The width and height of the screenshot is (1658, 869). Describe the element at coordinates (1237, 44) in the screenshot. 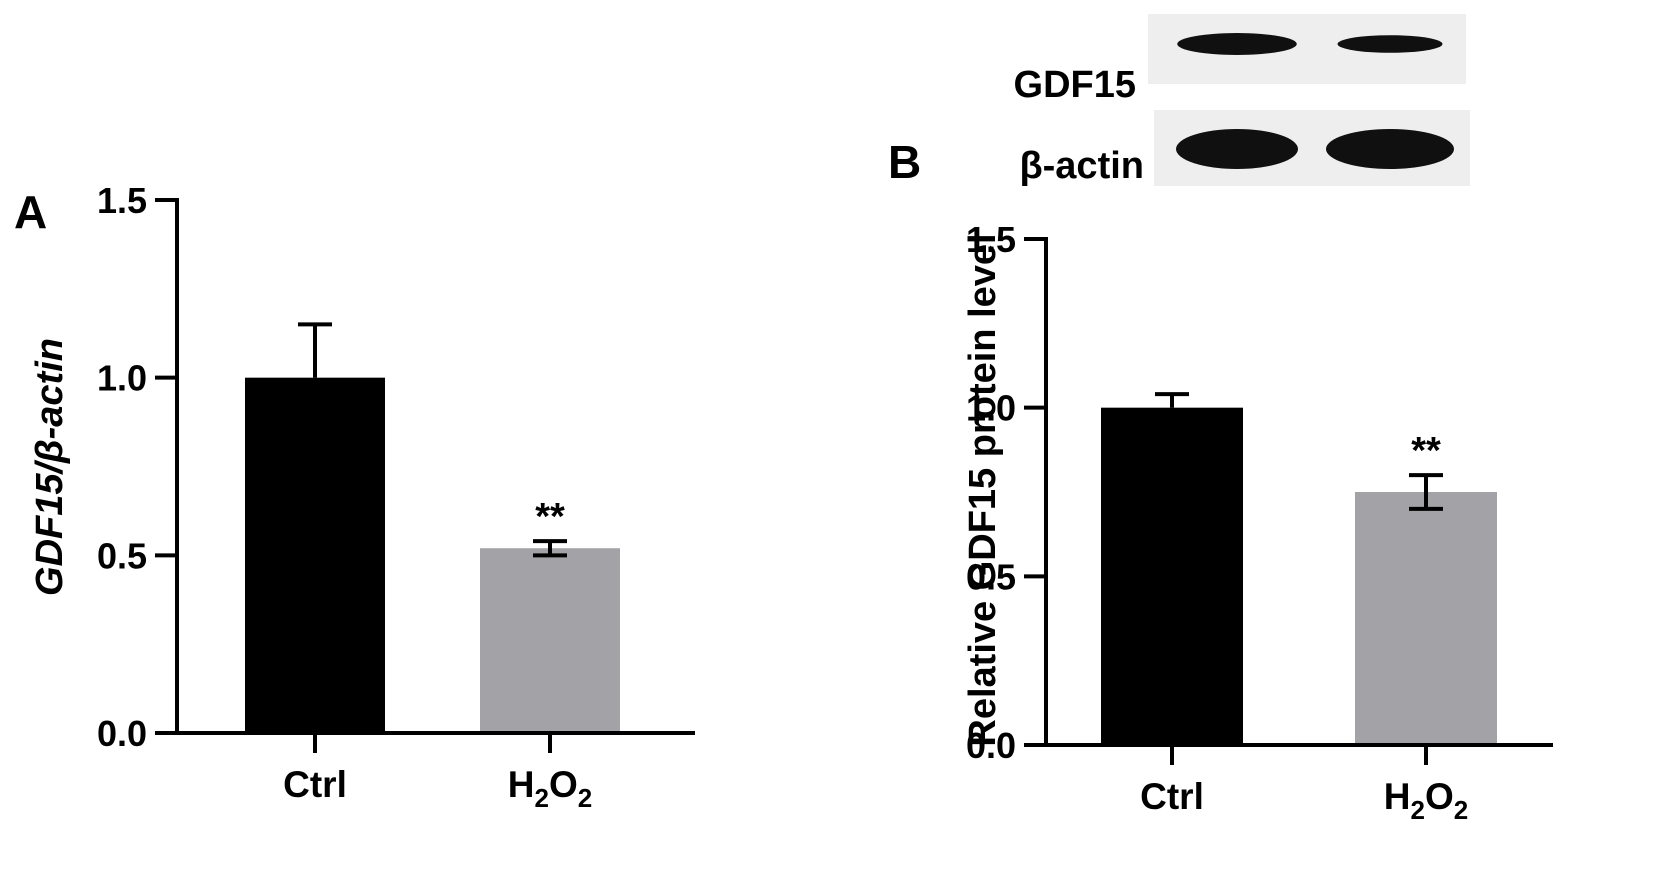

I see `blot-band-gdf15-ctrl` at that location.